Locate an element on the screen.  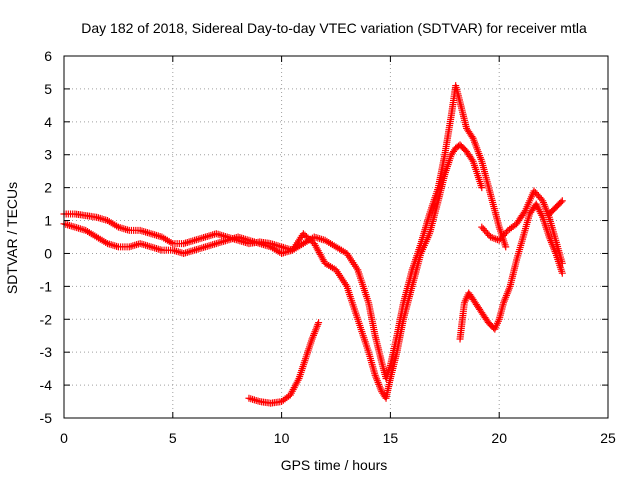
y-tick-label: 3 is located at coordinates (48, 155).